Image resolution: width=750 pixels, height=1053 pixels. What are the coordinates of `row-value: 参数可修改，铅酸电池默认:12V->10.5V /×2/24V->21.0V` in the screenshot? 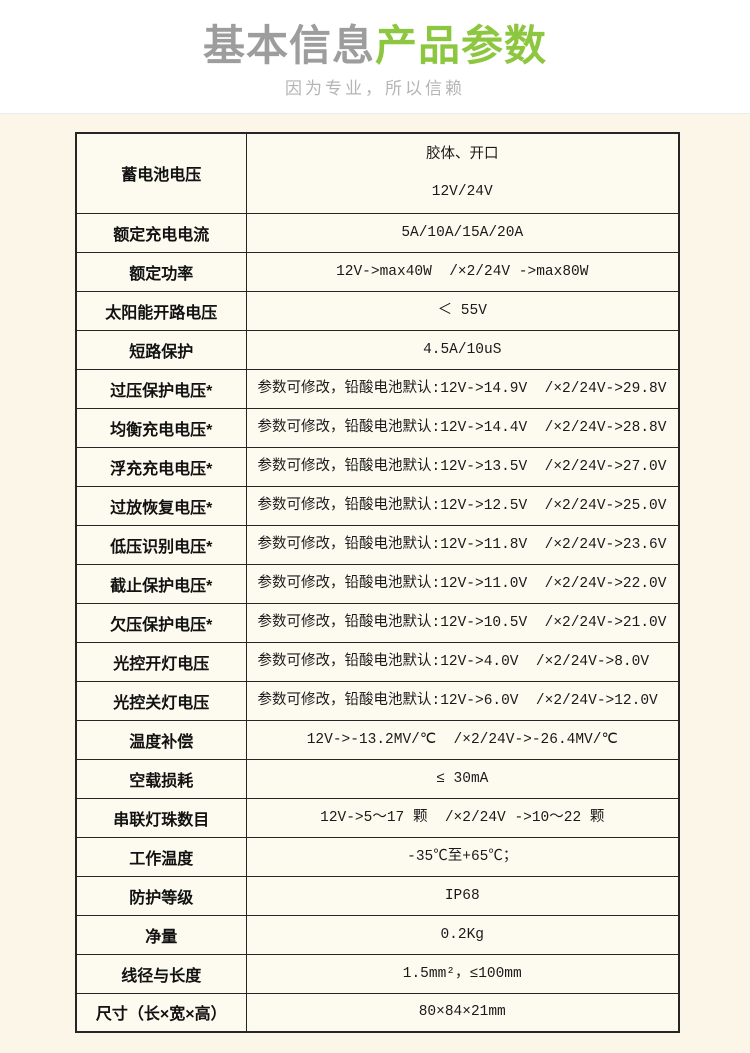 It's located at (462, 622).